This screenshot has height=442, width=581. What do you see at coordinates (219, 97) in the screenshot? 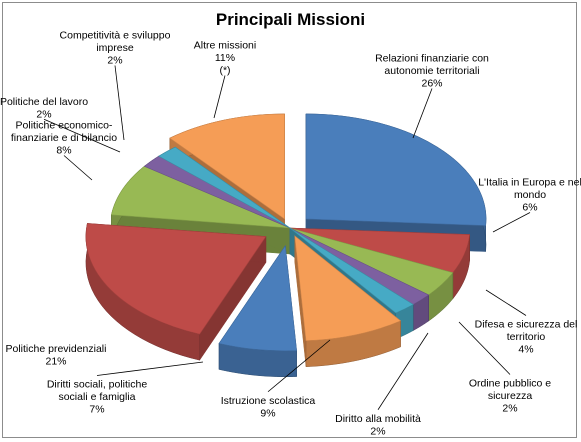
I see `leader-altre` at bounding box center [219, 97].